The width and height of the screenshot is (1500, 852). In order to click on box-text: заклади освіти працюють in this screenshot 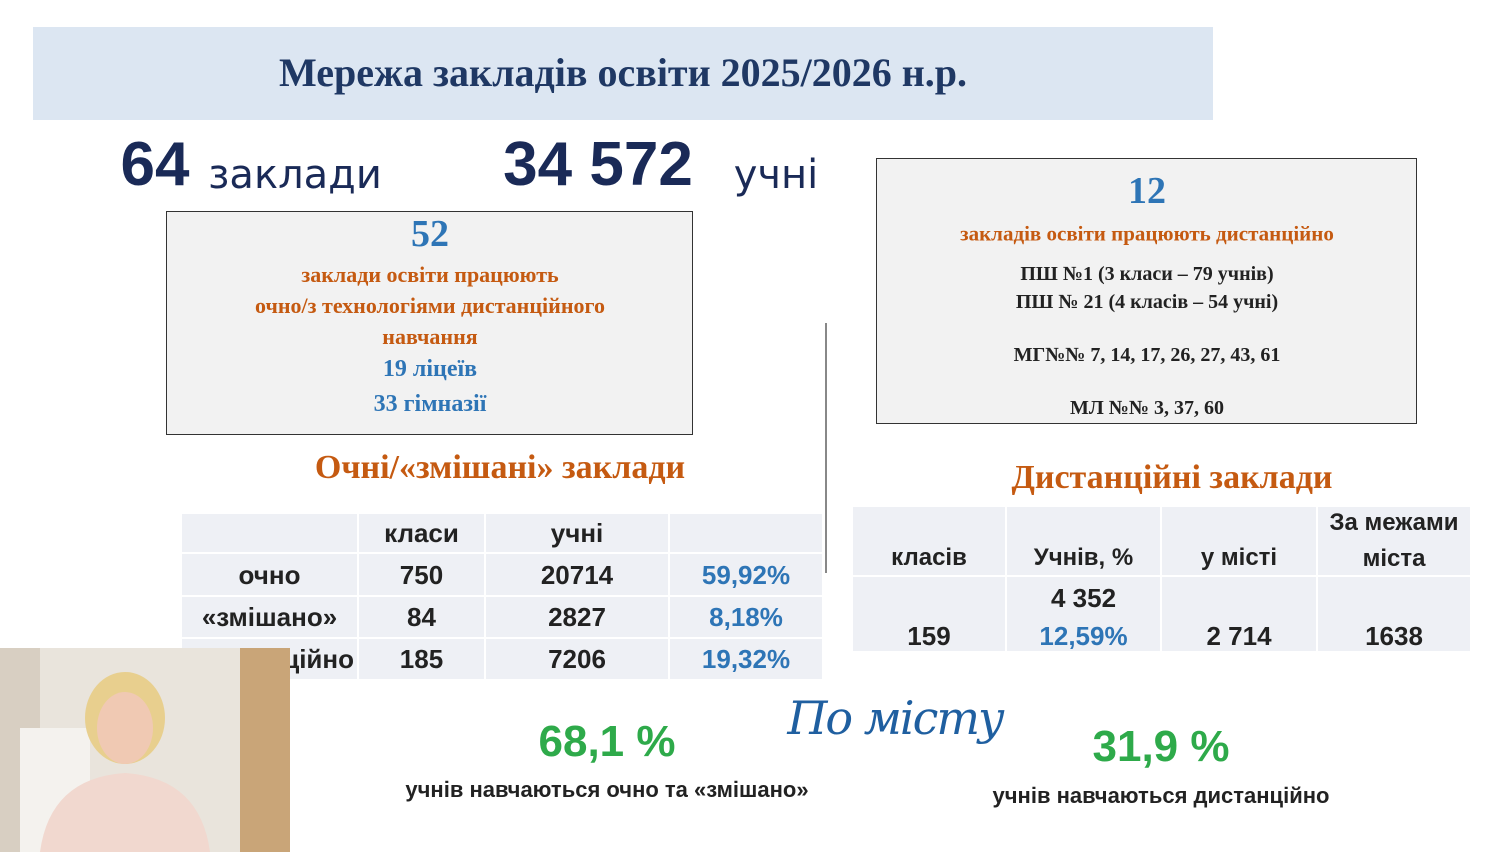, I will do `click(430, 274)`.